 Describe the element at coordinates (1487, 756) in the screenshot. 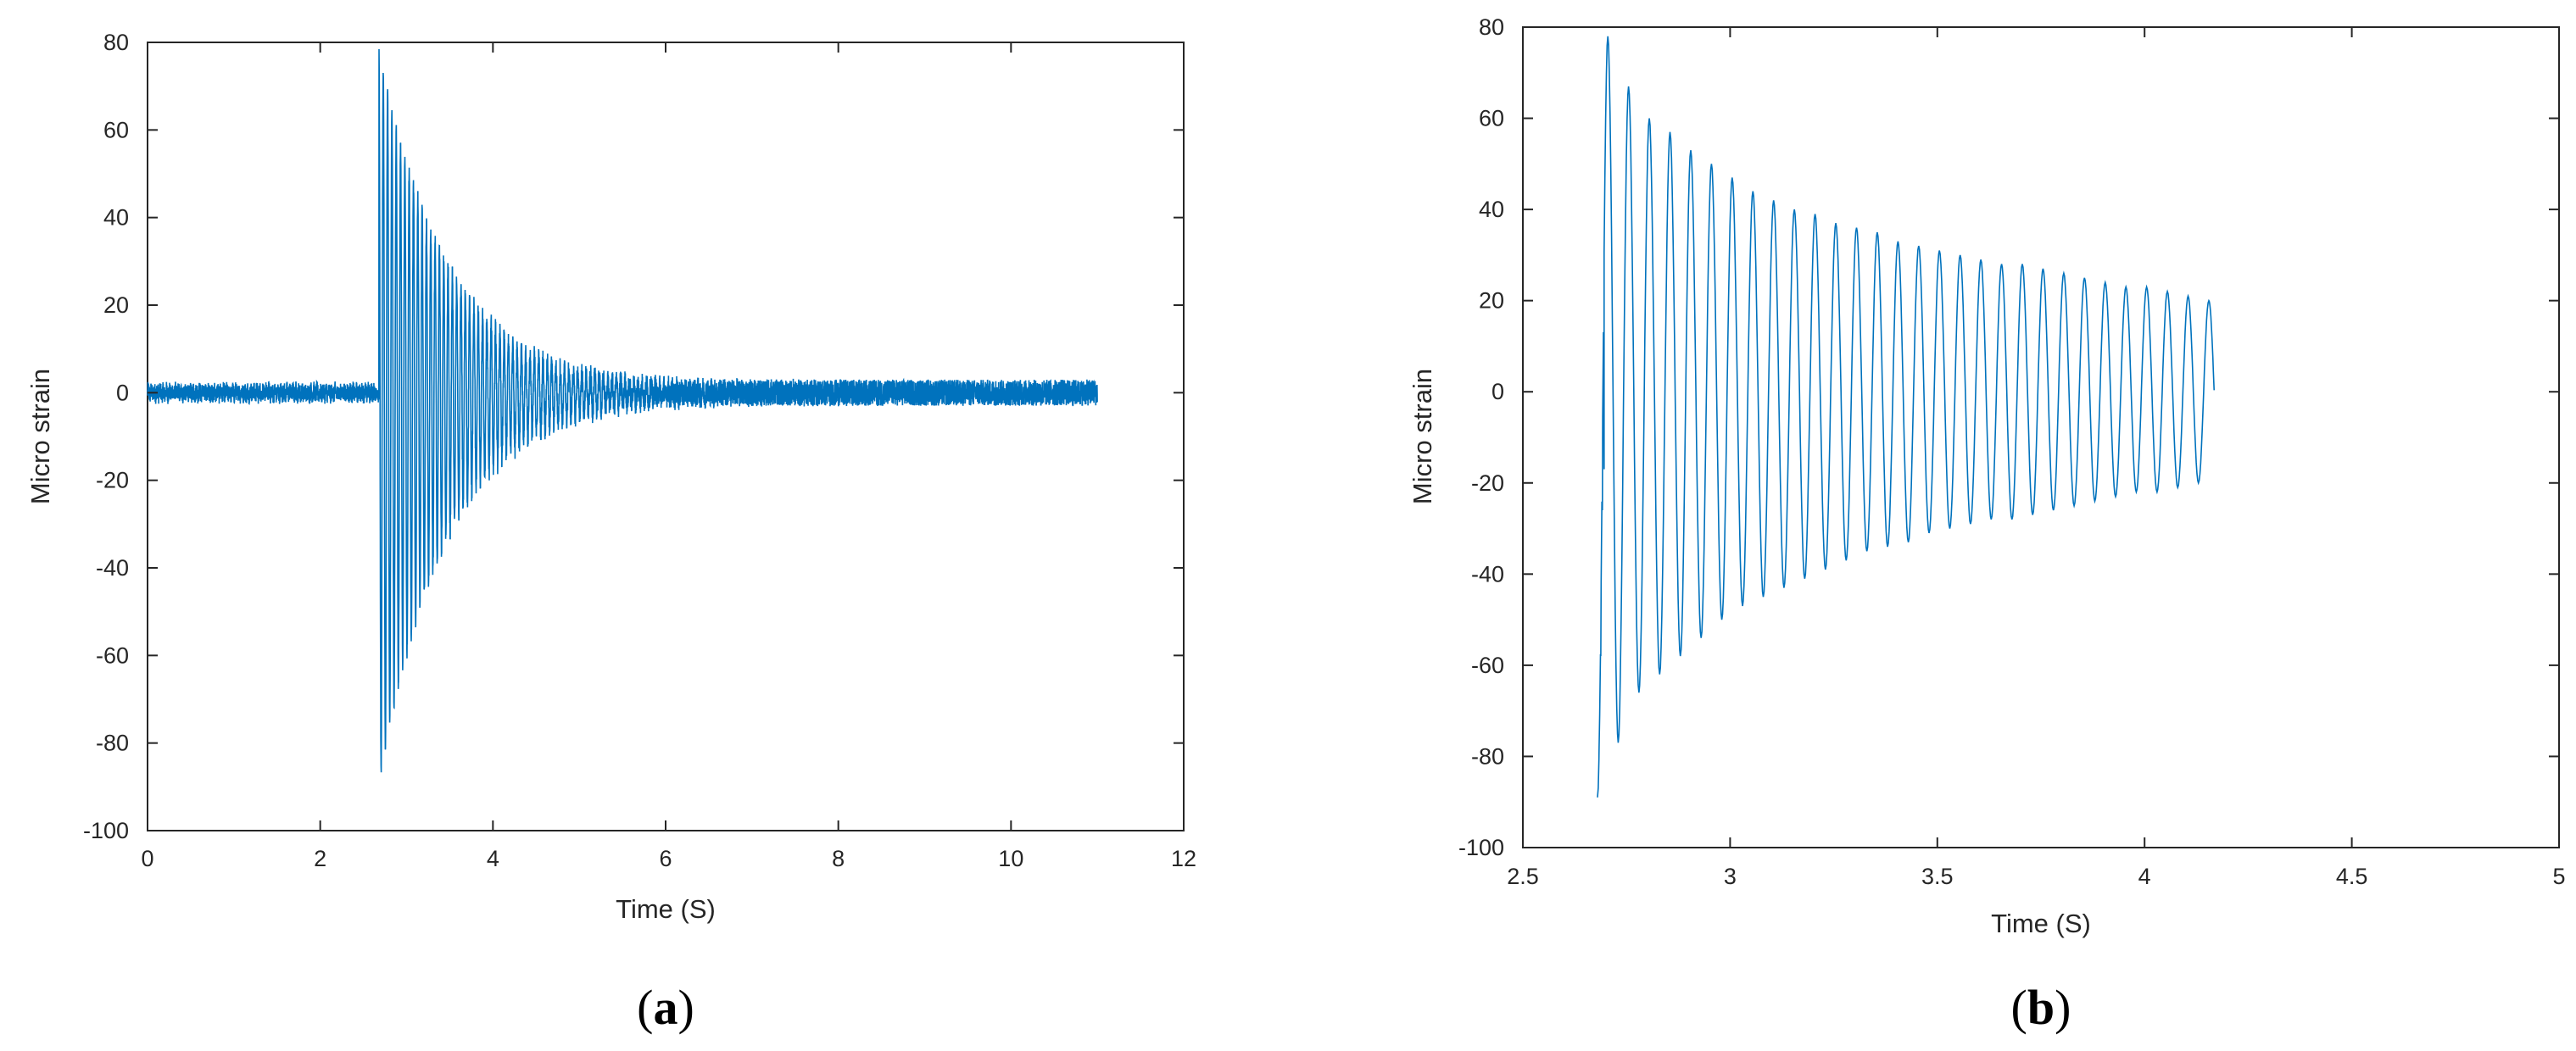

I see `chart-b-y-tick-label: -80` at that location.